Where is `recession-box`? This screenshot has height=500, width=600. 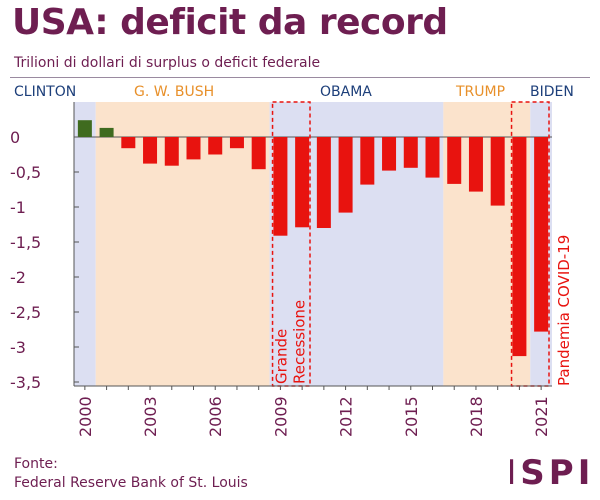
recession-box is located at coordinates (291, 244).